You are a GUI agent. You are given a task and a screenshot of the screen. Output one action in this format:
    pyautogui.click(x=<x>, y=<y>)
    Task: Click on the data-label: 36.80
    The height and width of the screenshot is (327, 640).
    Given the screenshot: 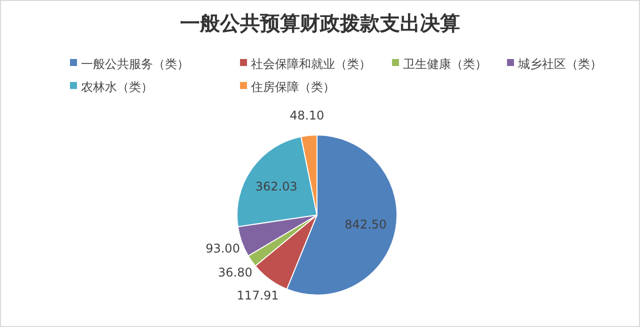 What is the action you would take?
    pyautogui.click(x=235, y=273)
    